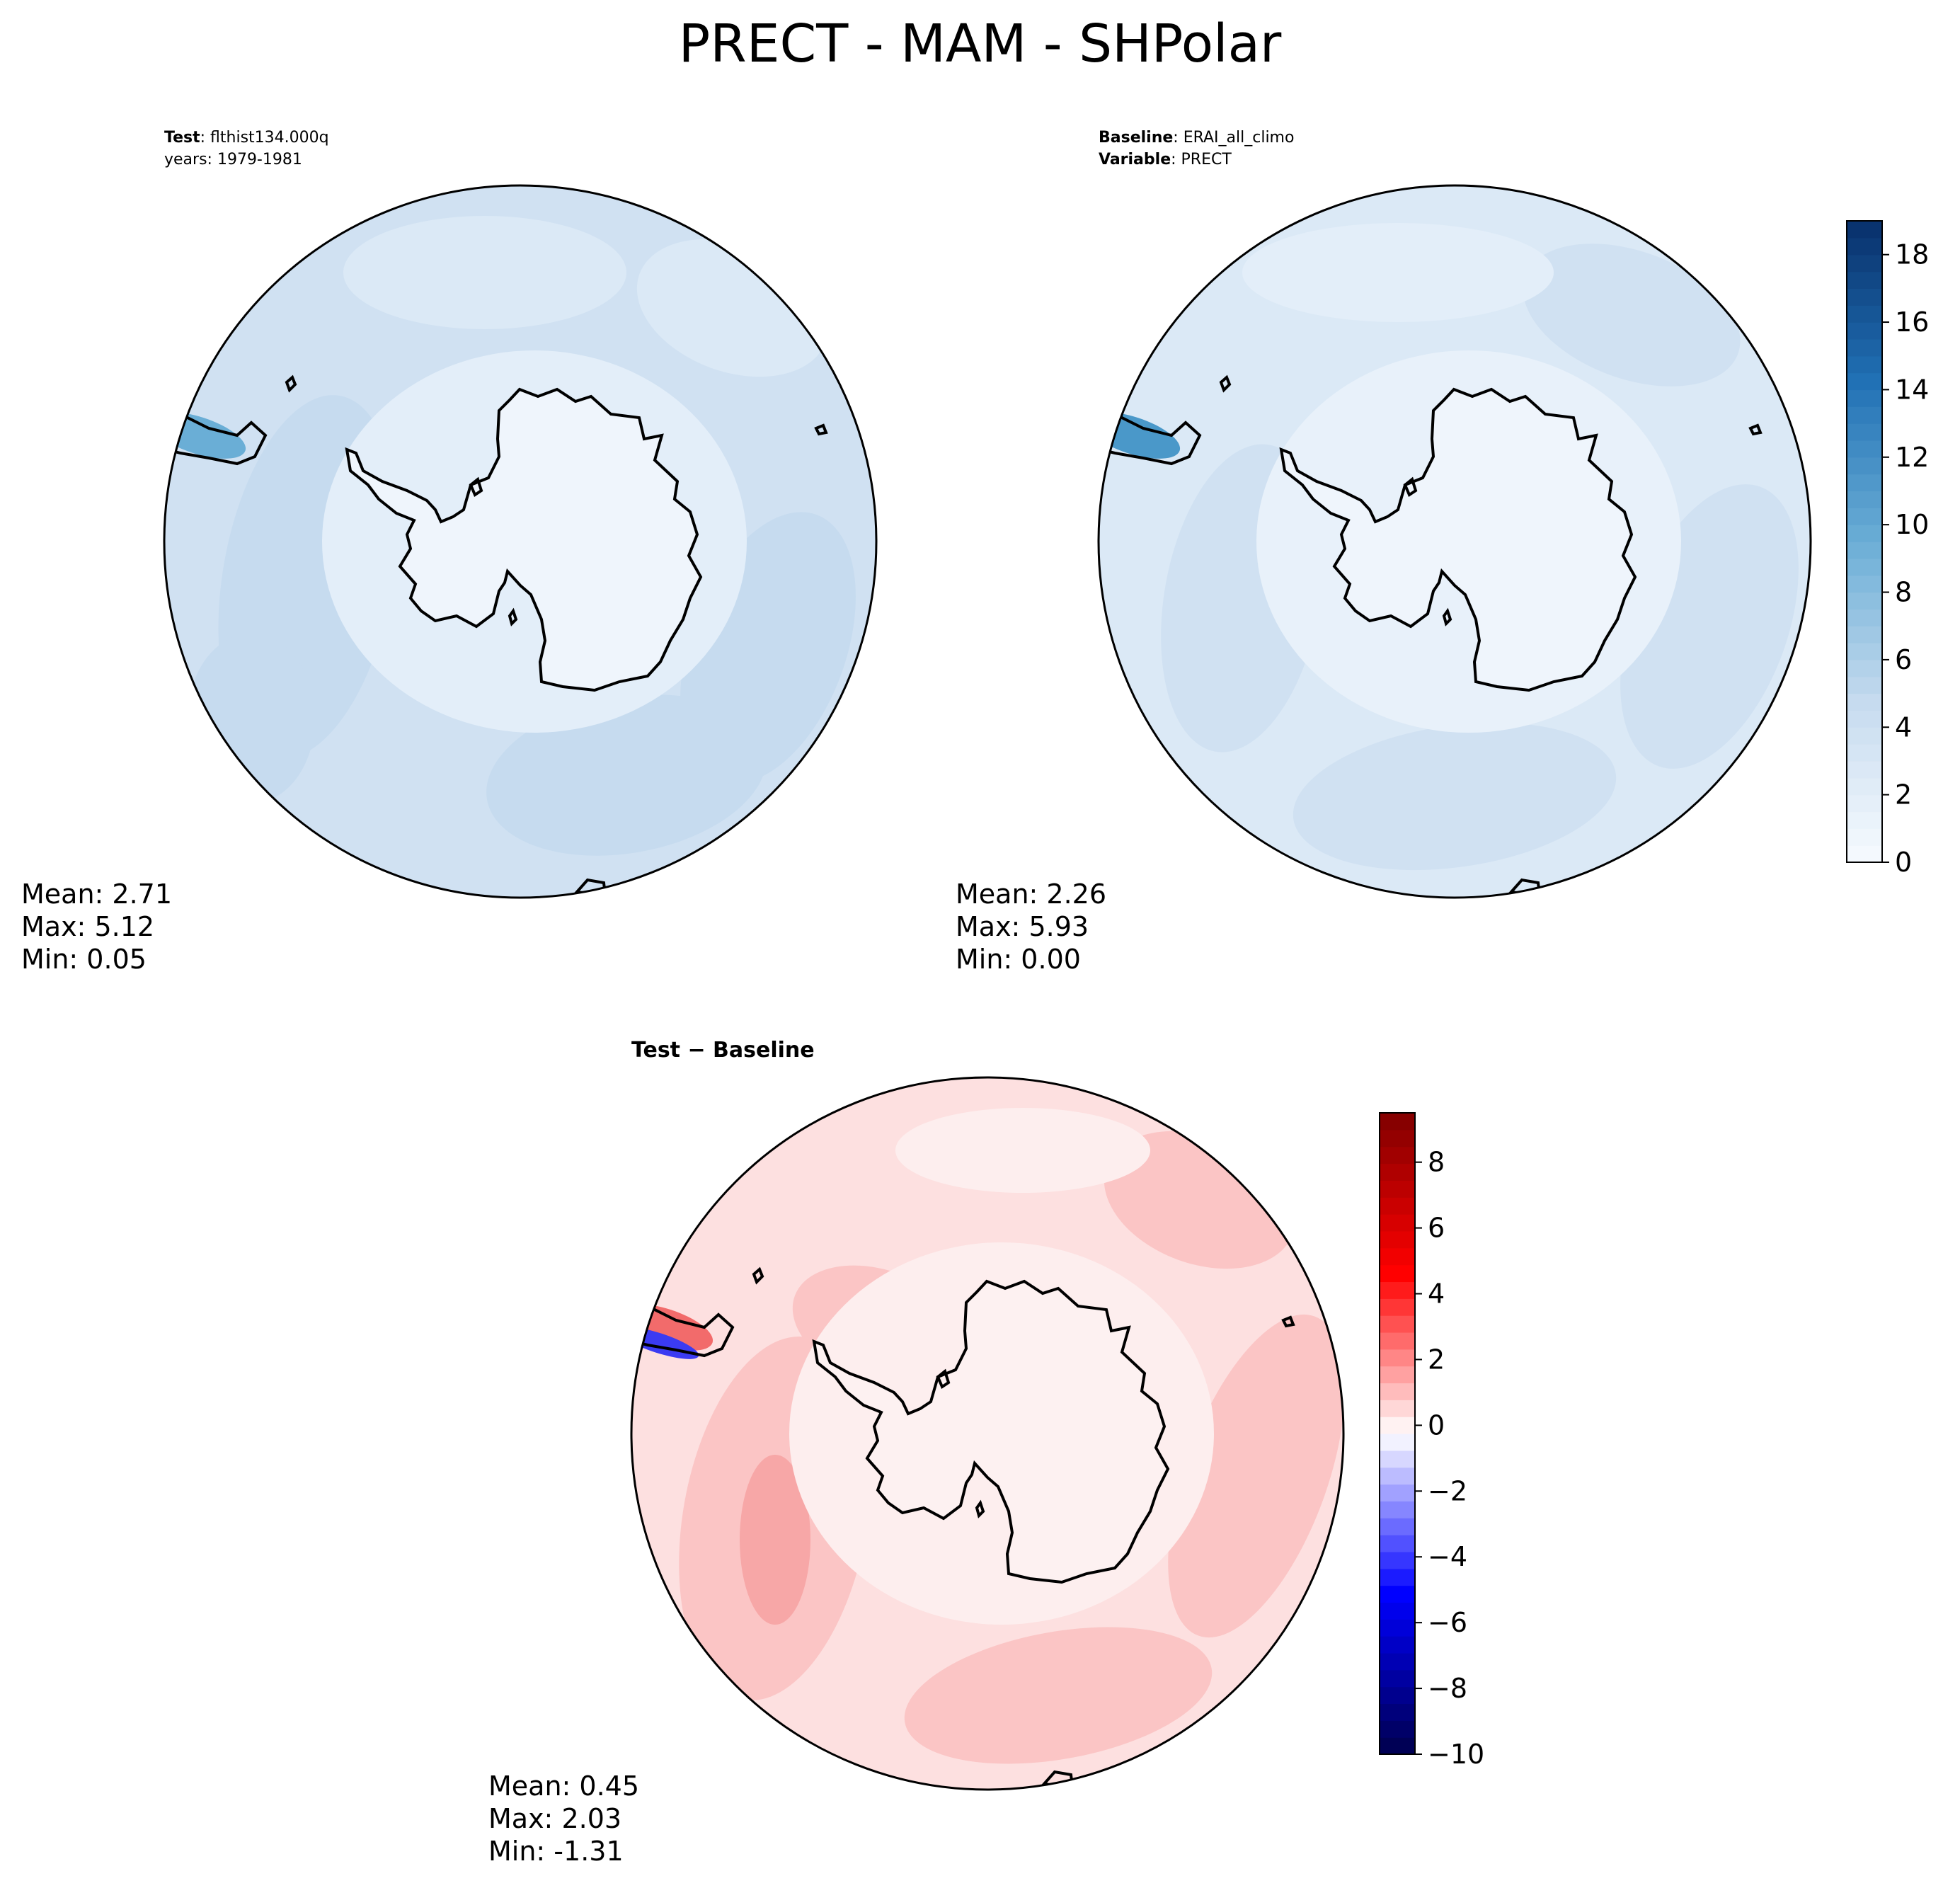 Image resolution: width=1960 pixels, height=1888 pixels. Describe the element at coordinates (1431, 1441) in the screenshot. I see `seismic-colorbar: −10 −8 −6 −4 −2 0 2 4 6 8` at that location.